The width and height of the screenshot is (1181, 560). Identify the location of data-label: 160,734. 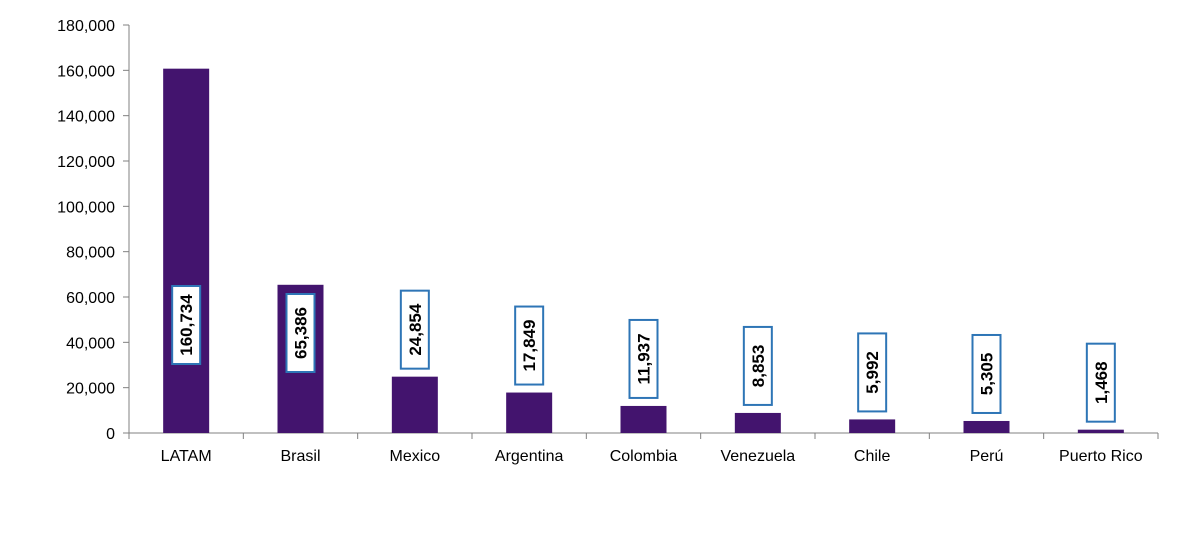
(186, 325).